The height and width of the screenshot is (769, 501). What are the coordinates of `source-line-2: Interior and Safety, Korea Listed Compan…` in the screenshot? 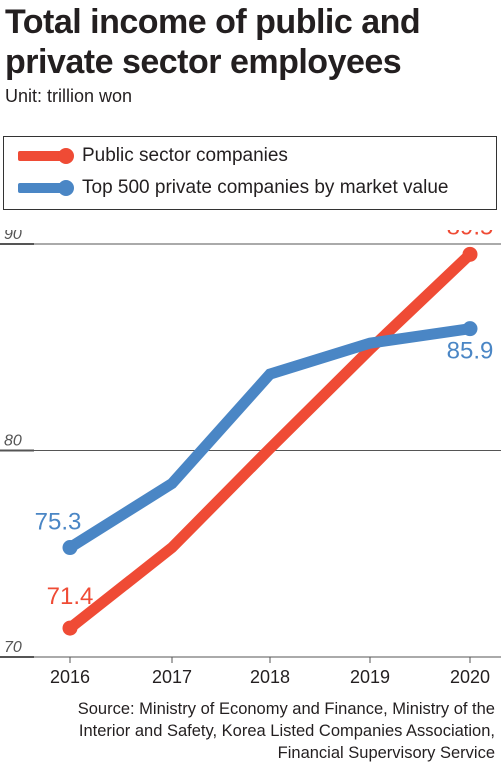 It's located at (286, 731).